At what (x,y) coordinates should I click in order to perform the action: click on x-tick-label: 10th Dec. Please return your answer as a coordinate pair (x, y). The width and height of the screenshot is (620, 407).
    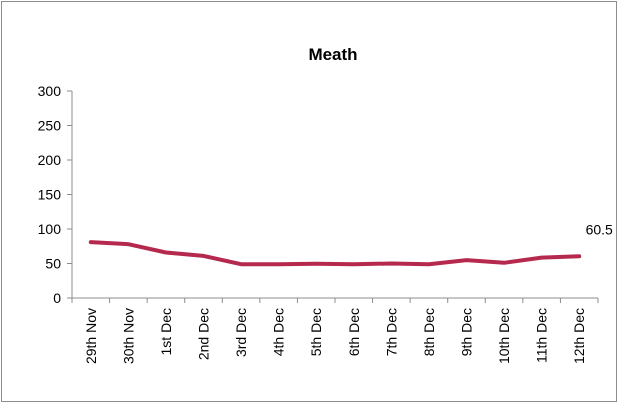
    Looking at the image, I should click on (504, 336).